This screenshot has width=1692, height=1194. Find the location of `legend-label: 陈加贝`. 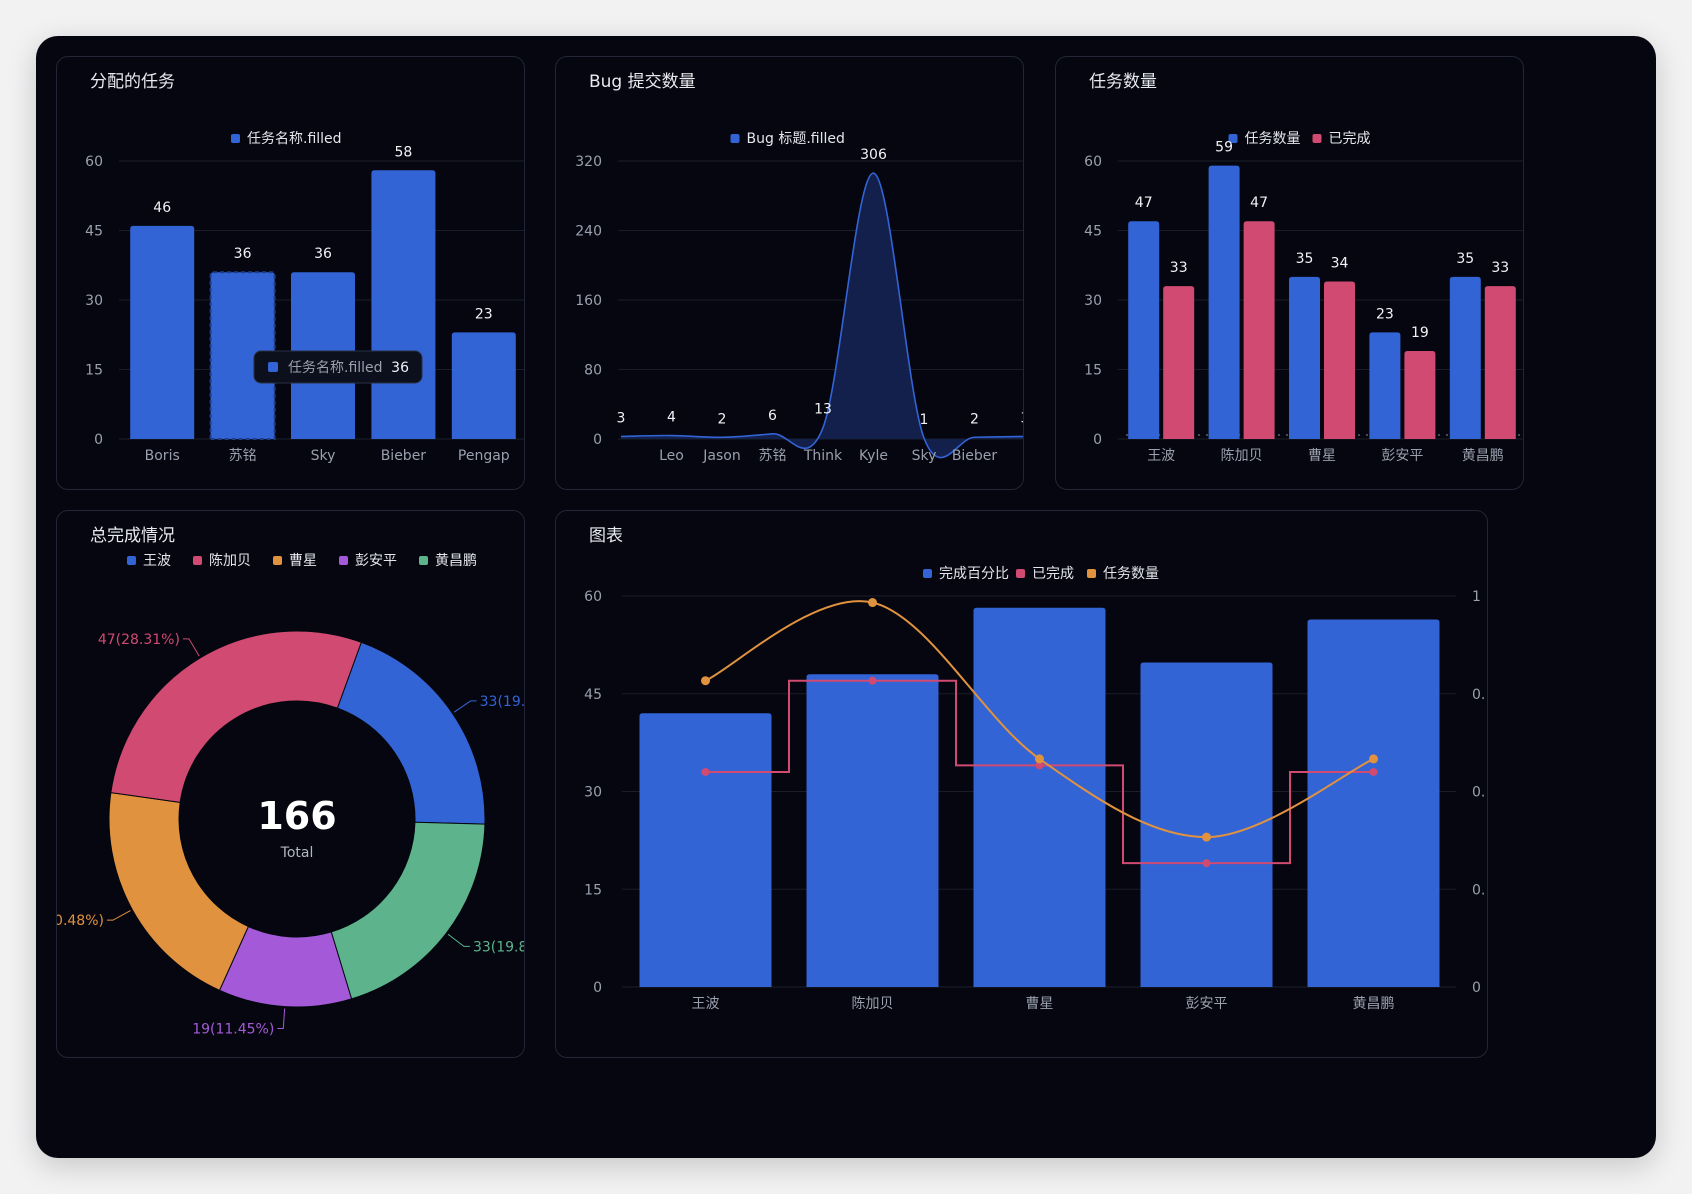

legend-label: 陈加贝 is located at coordinates (230, 560).